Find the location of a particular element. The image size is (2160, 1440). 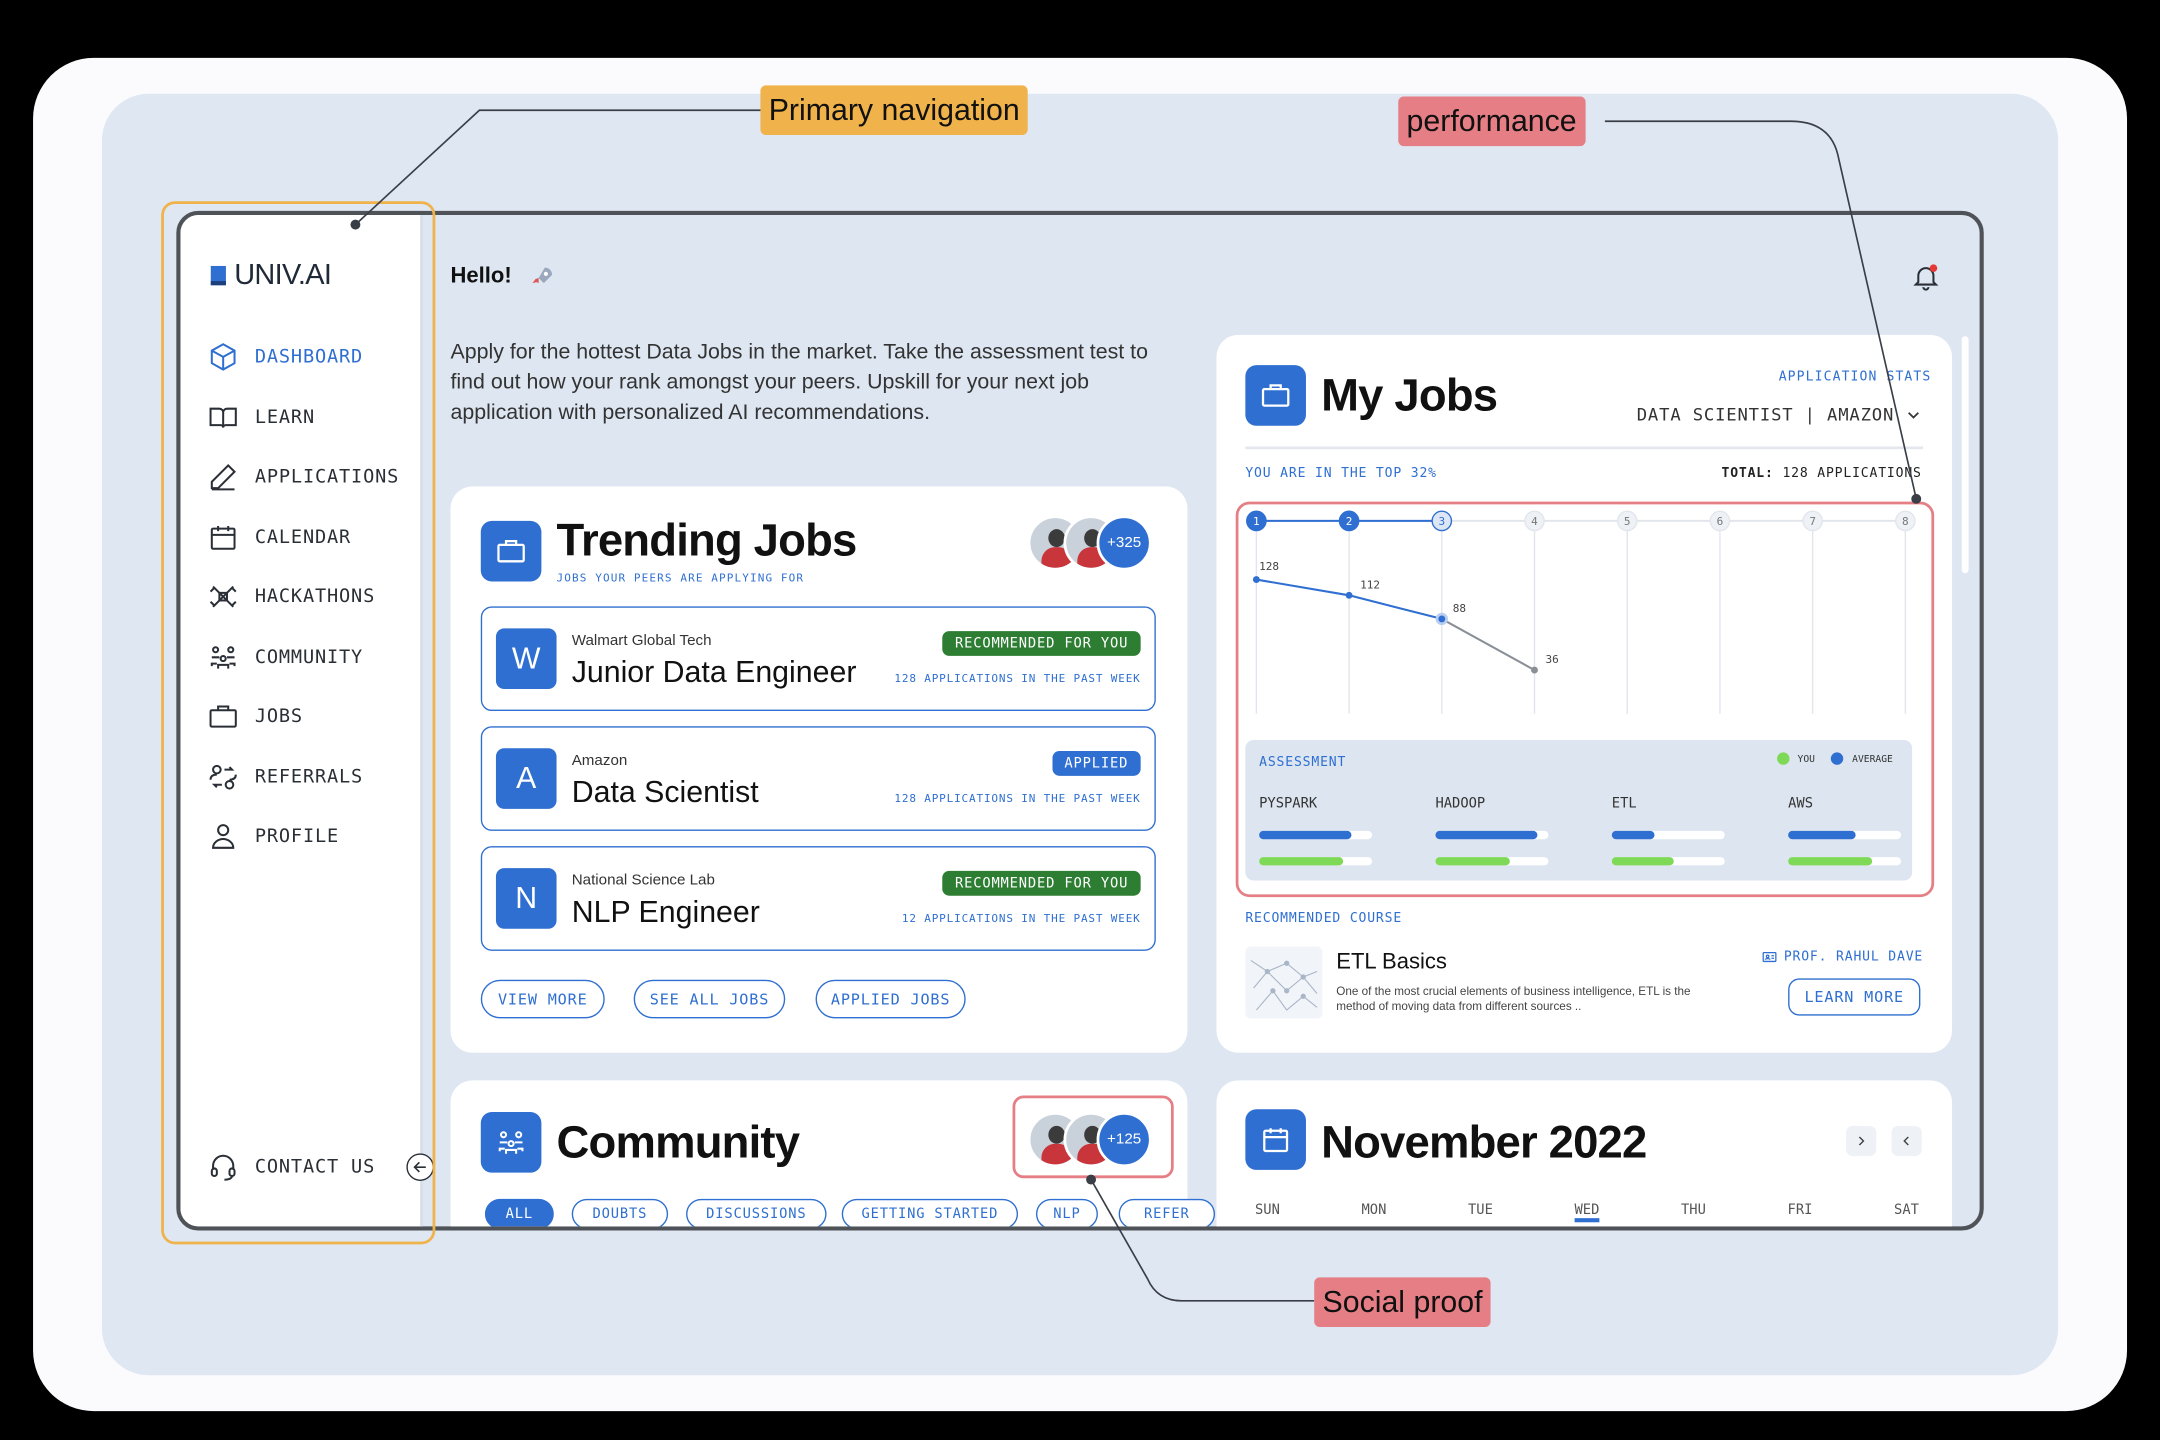

data-label: 112 is located at coordinates (1370, 584).